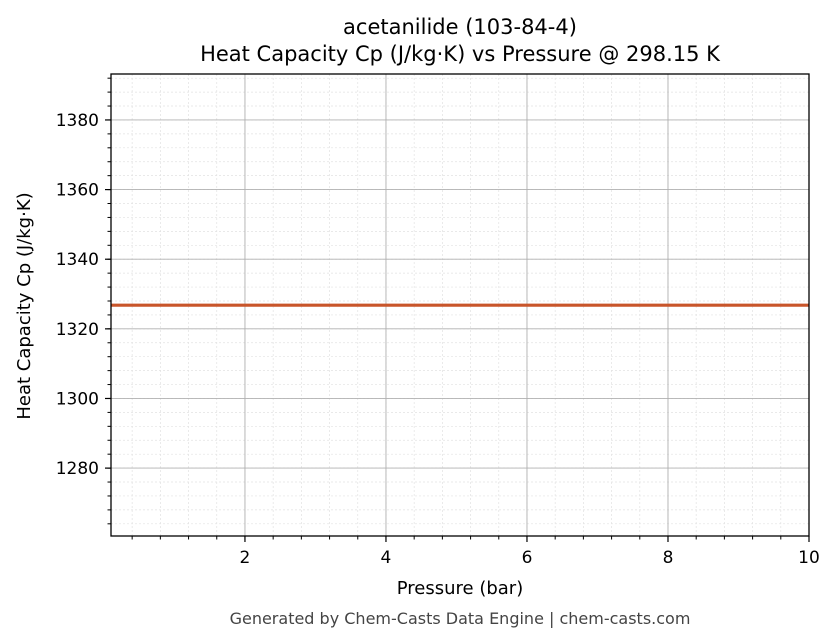 This screenshot has width=836, height=644. I want to click on y-tick-label: 1340, so click(77, 260).